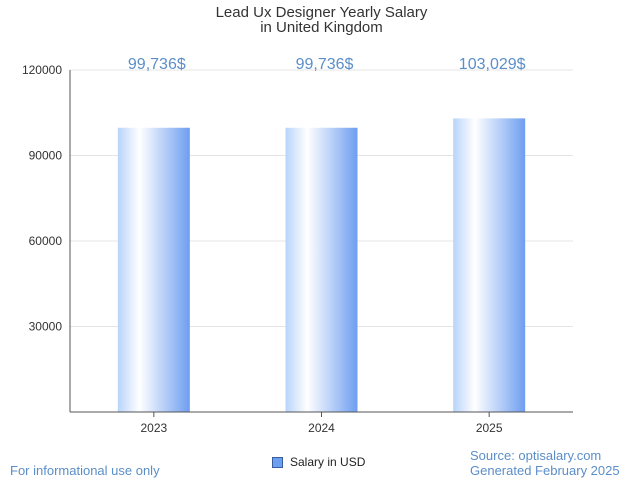 This screenshot has height=483, width=643. I want to click on legend: Salary in USD, so click(318, 462).